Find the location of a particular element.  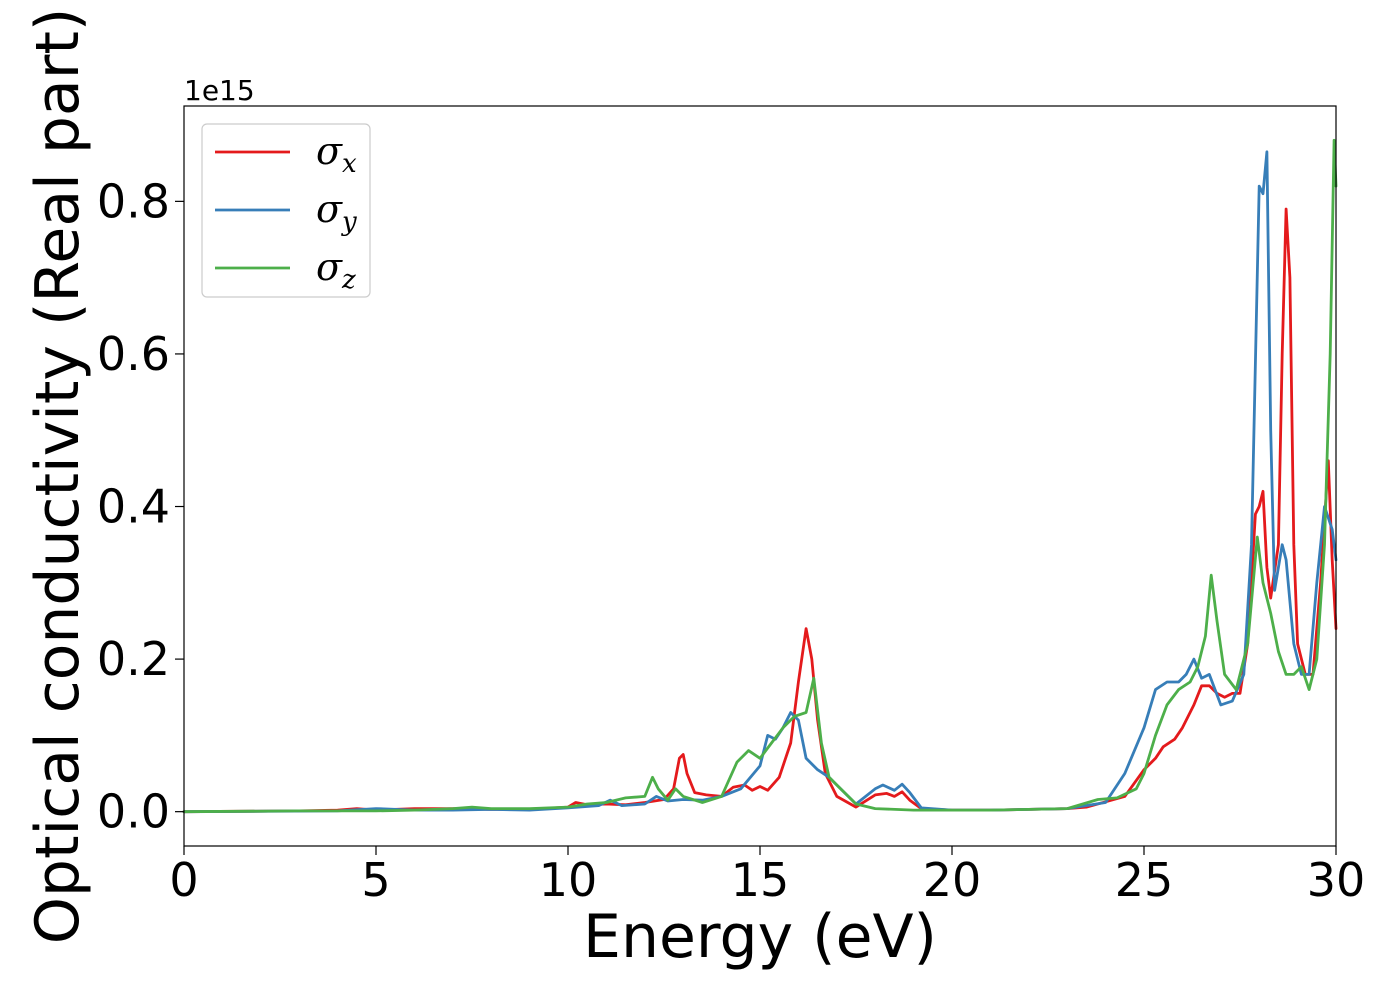

x-tick-label: 25 is located at coordinates (1144, 880).